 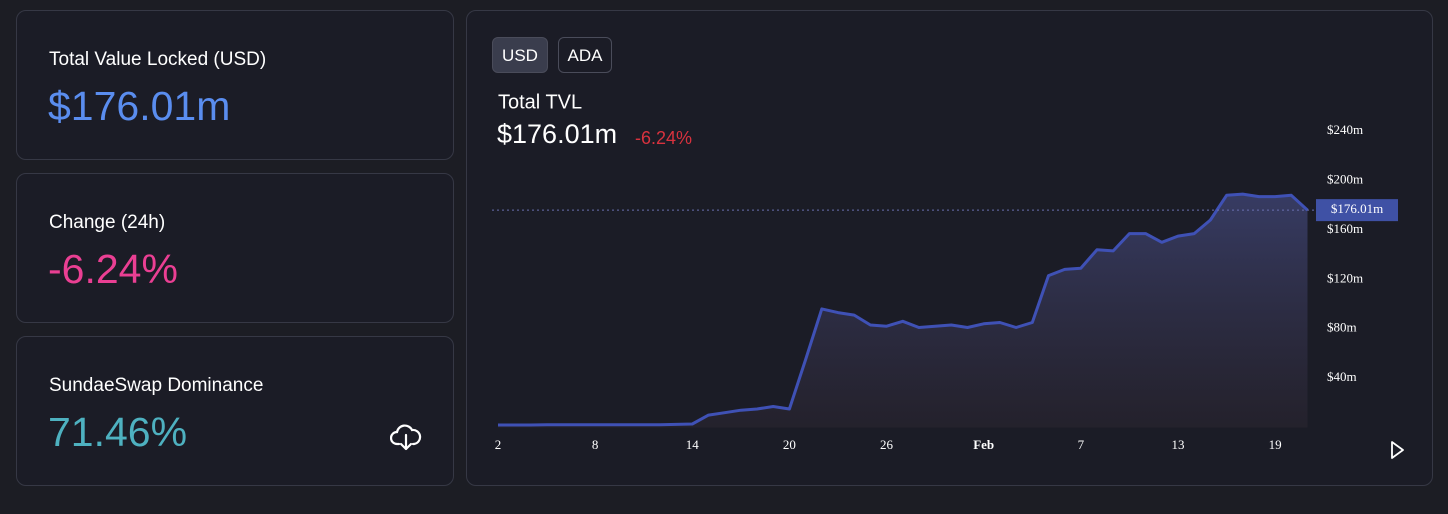 I want to click on x-tick-label: 19, so click(x=1275, y=444).